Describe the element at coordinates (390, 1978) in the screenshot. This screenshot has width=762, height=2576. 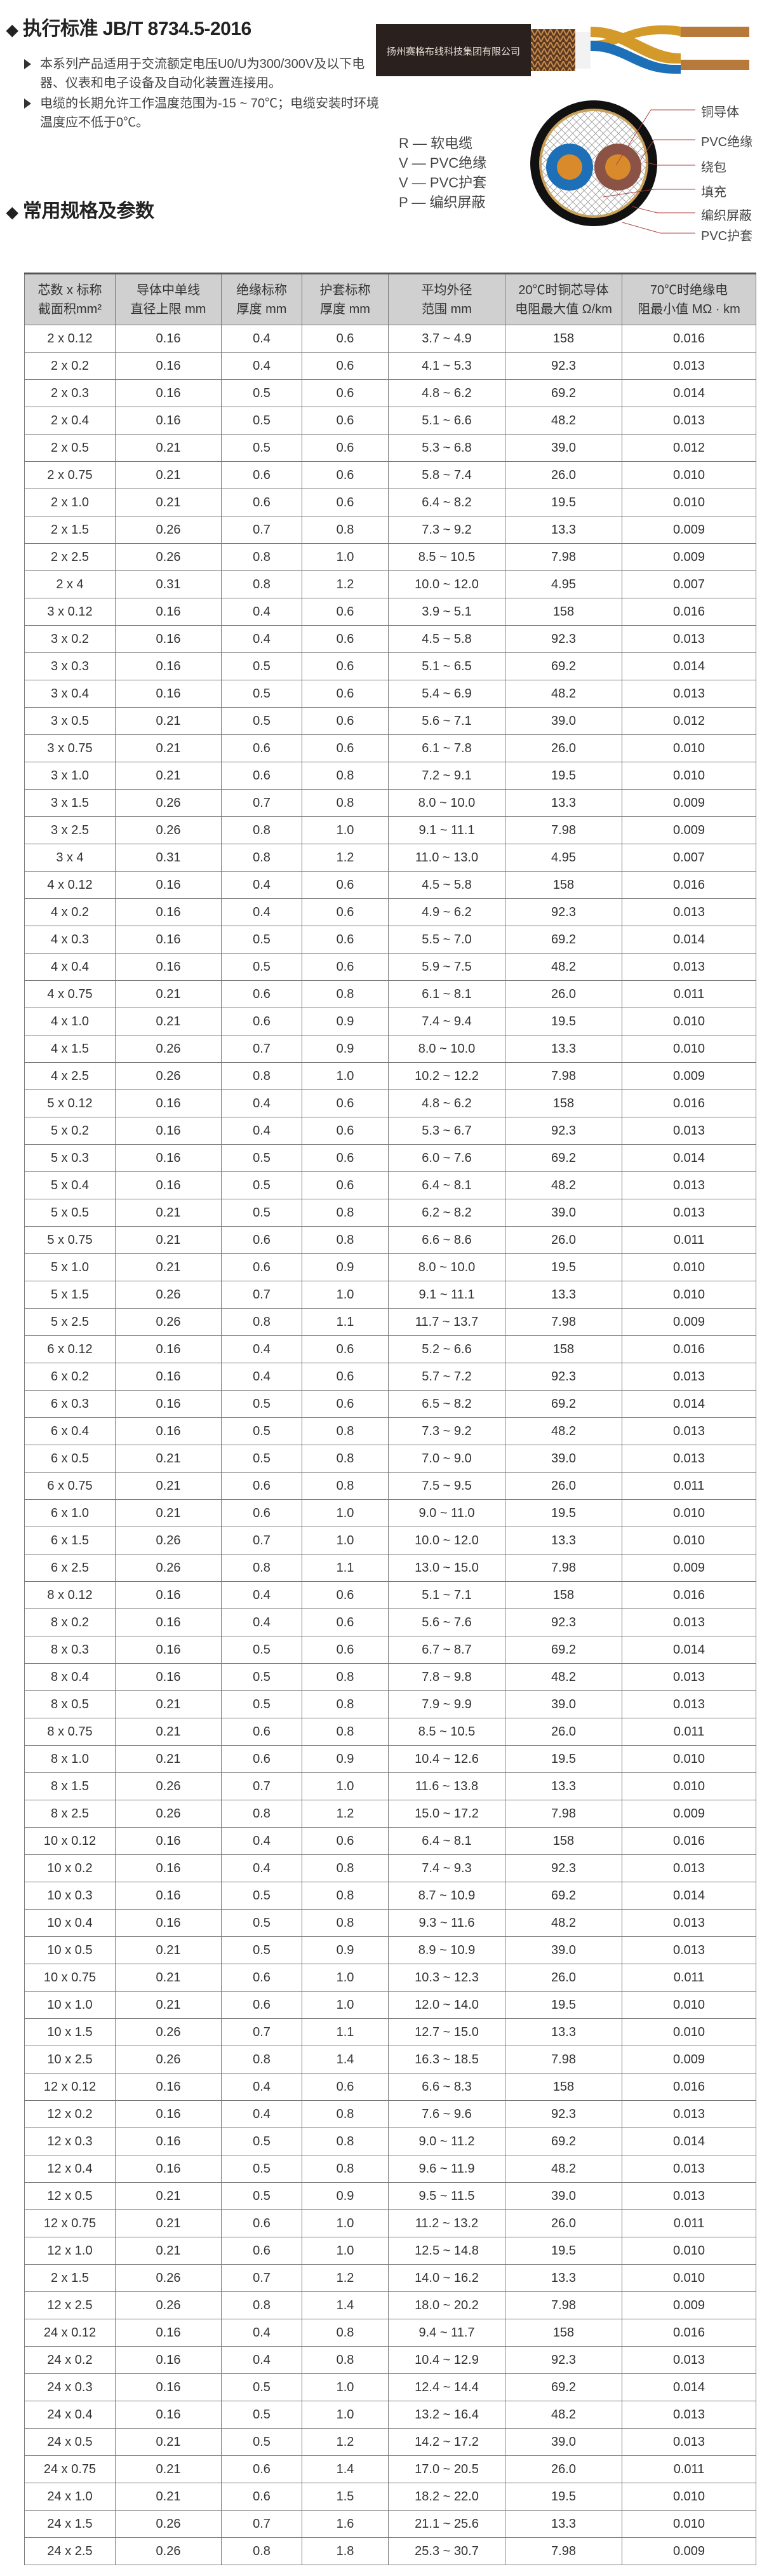
I see `table-row: 10 x 0.75 0.21 0.6 1.0 10.3 ~ 12.3 26.0 0.011` at that location.